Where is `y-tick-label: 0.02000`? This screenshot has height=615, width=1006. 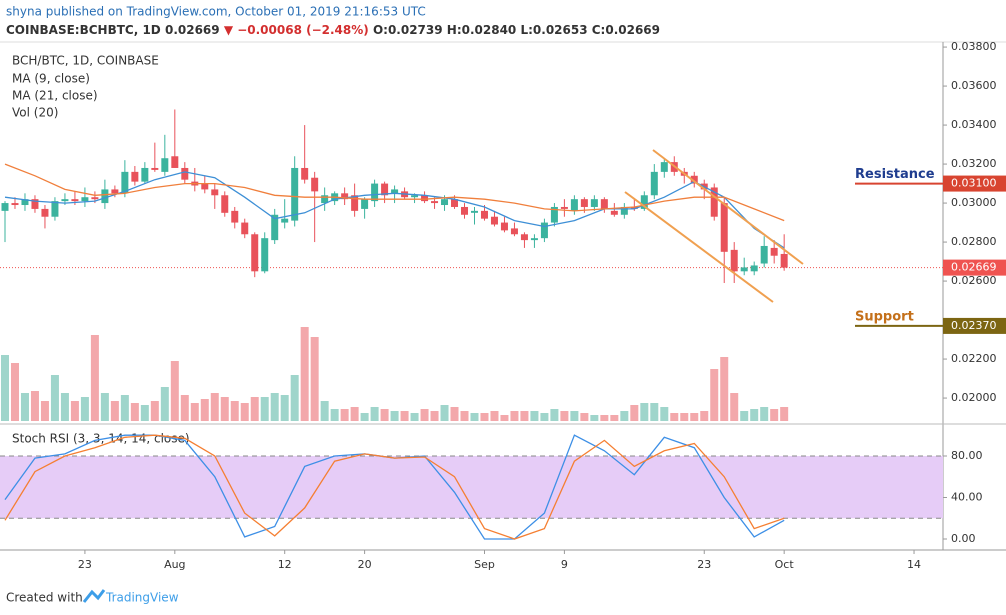 y-tick-label: 0.02000 is located at coordinates (974, 397).